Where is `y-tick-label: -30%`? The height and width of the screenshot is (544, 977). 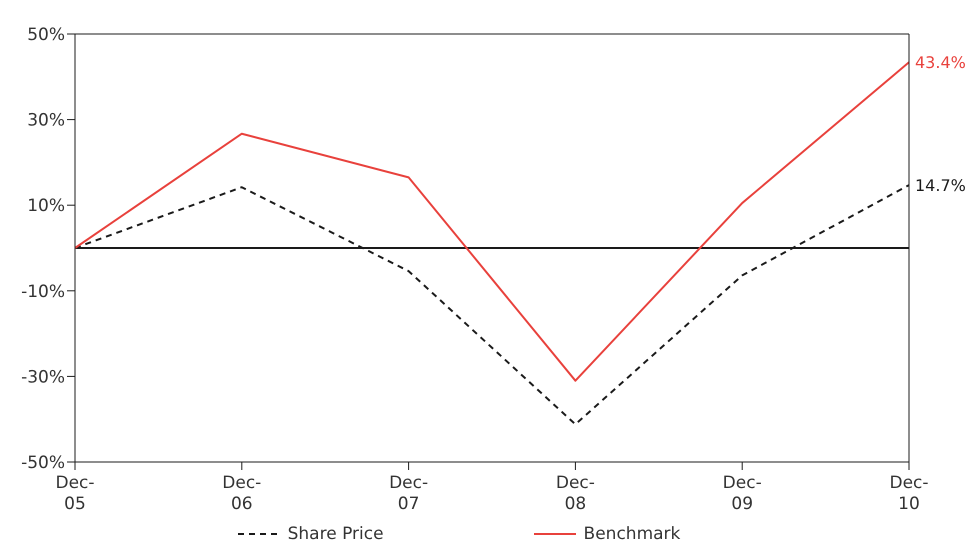
y-tick-label: -30% is located at coordinates (43, 377).